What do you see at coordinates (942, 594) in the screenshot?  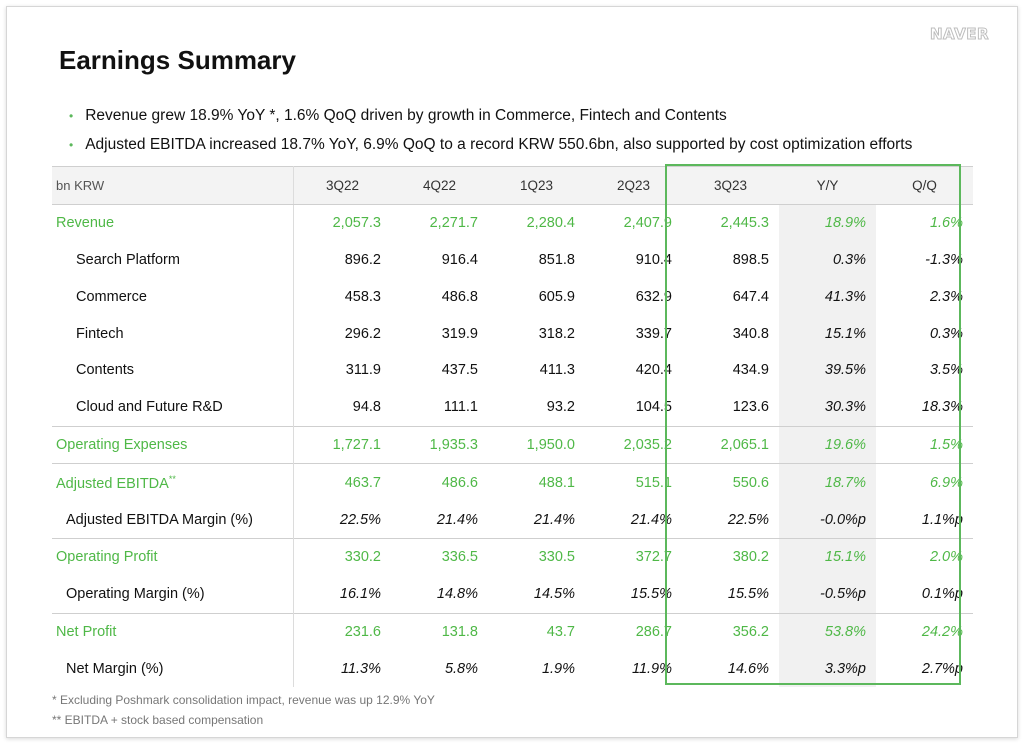 I see `cell: 0.1%p` at bounding box center [942, 594].